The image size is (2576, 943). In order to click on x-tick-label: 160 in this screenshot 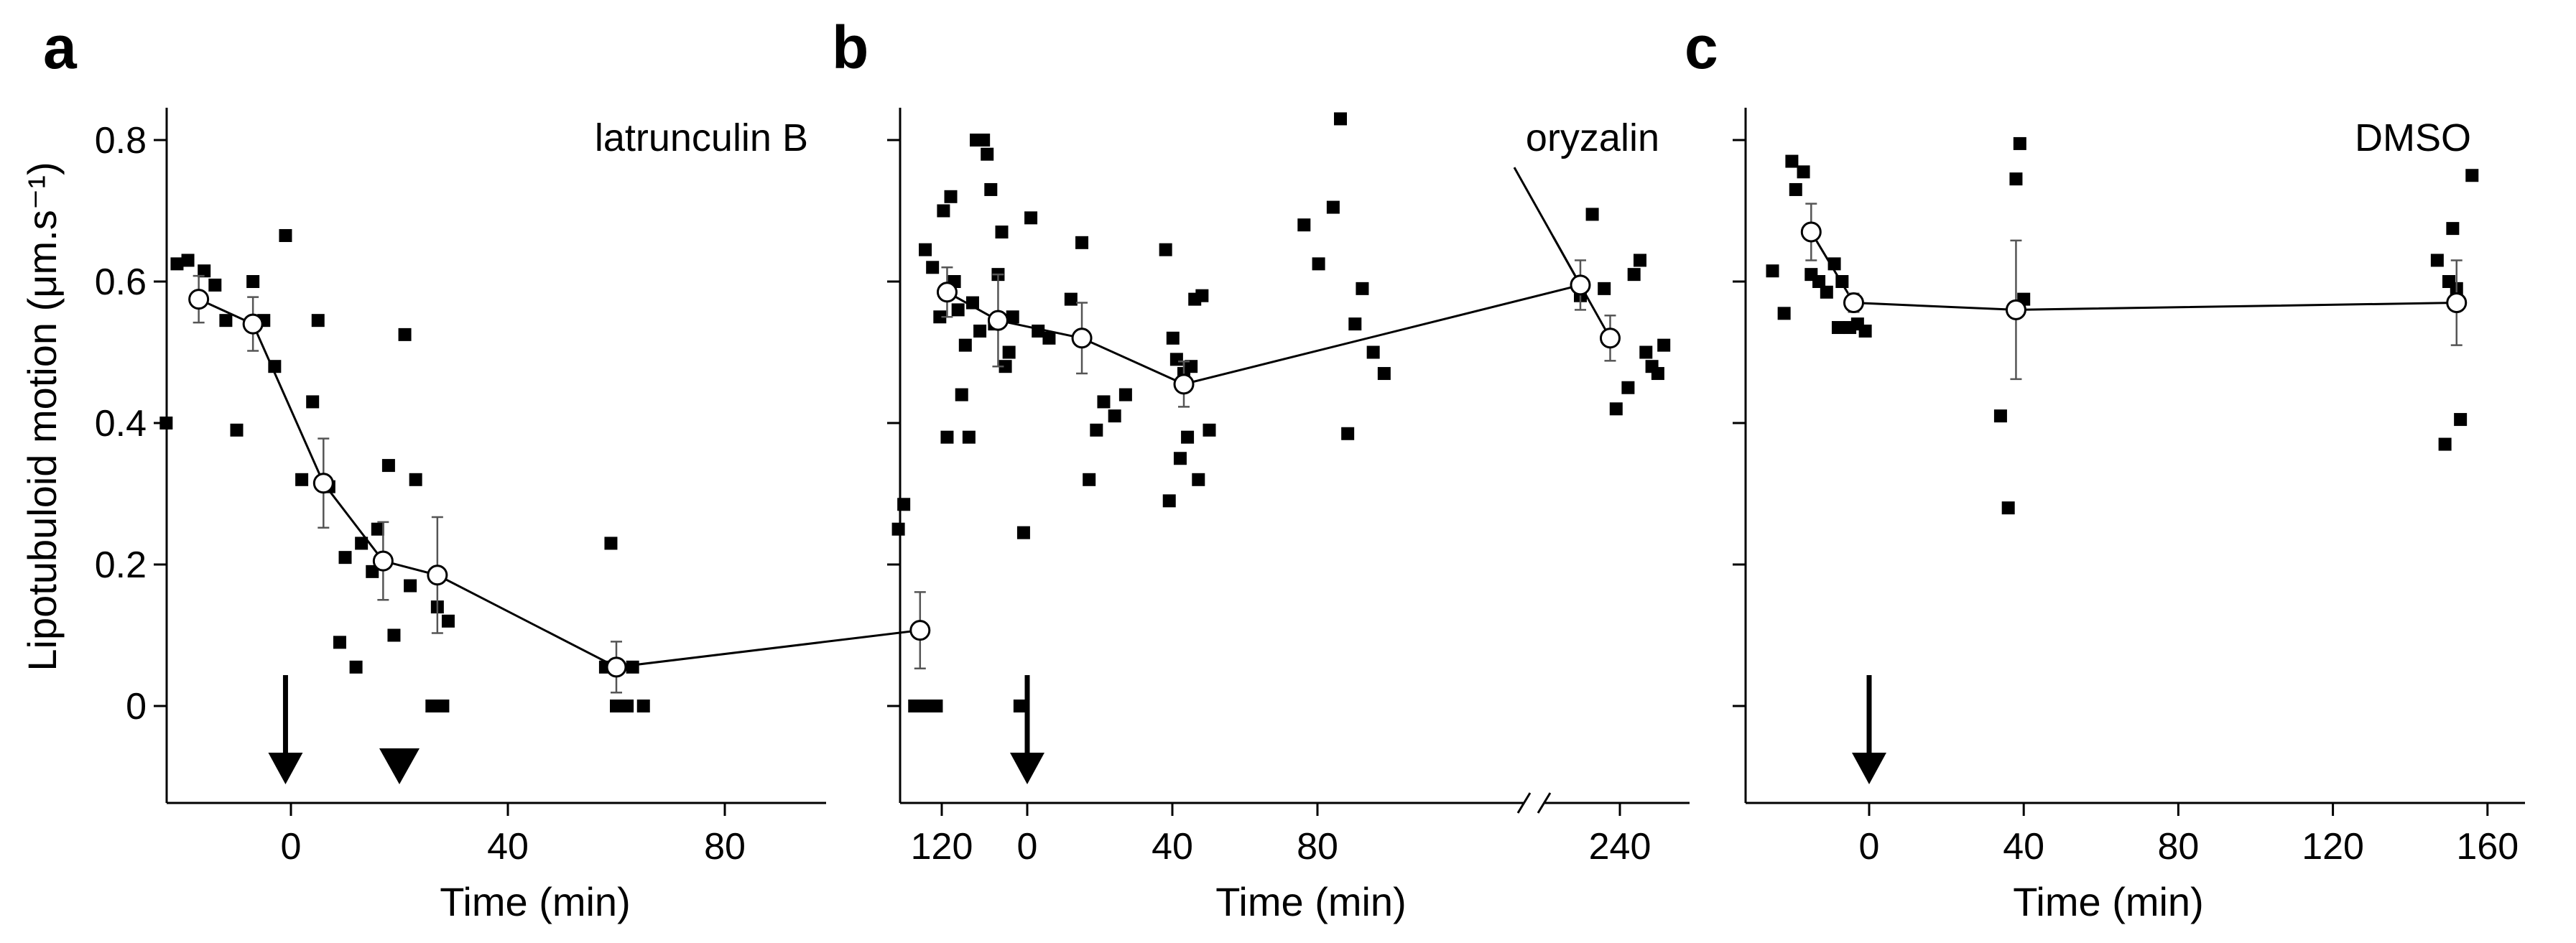, I will do `click(2487, 847)`.